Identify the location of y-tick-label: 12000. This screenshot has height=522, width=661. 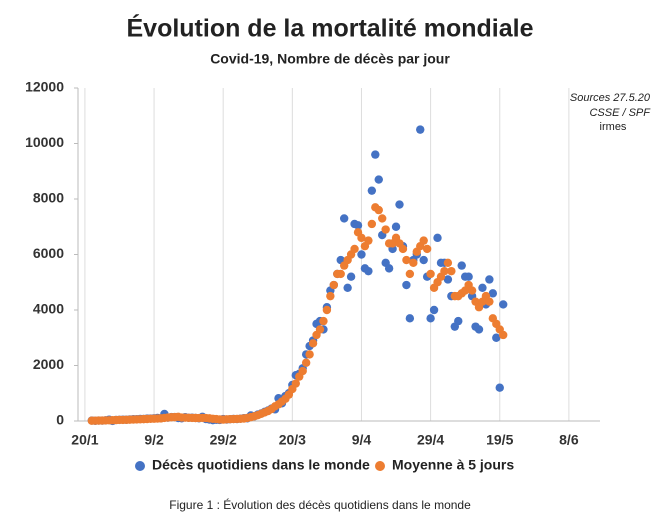
(44, 87).